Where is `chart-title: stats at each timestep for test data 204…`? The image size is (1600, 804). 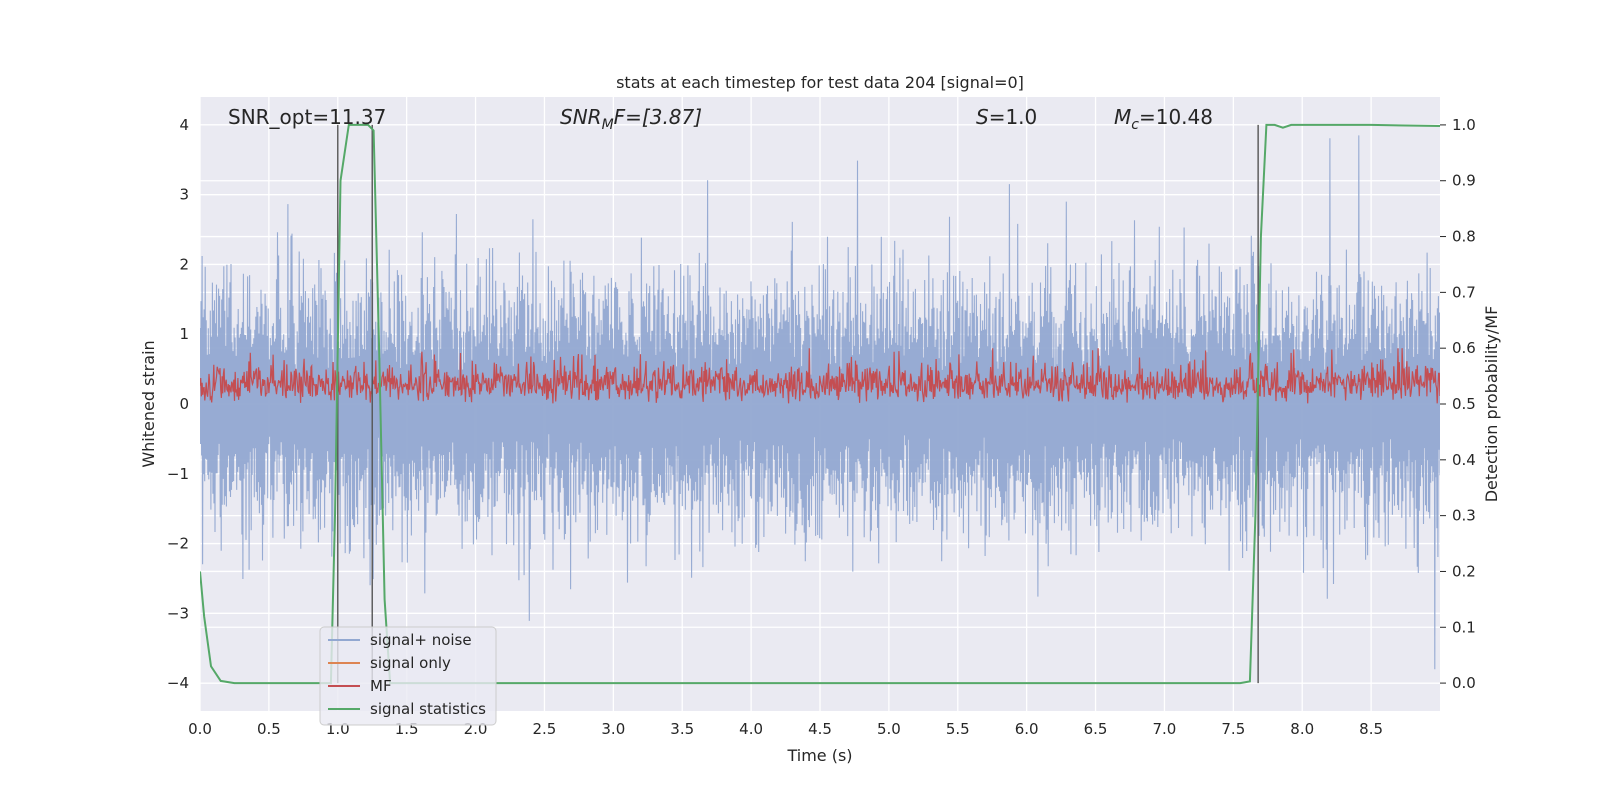
chart-title: stats at each timestep for test data 204… is located at coordinates (820, 82).